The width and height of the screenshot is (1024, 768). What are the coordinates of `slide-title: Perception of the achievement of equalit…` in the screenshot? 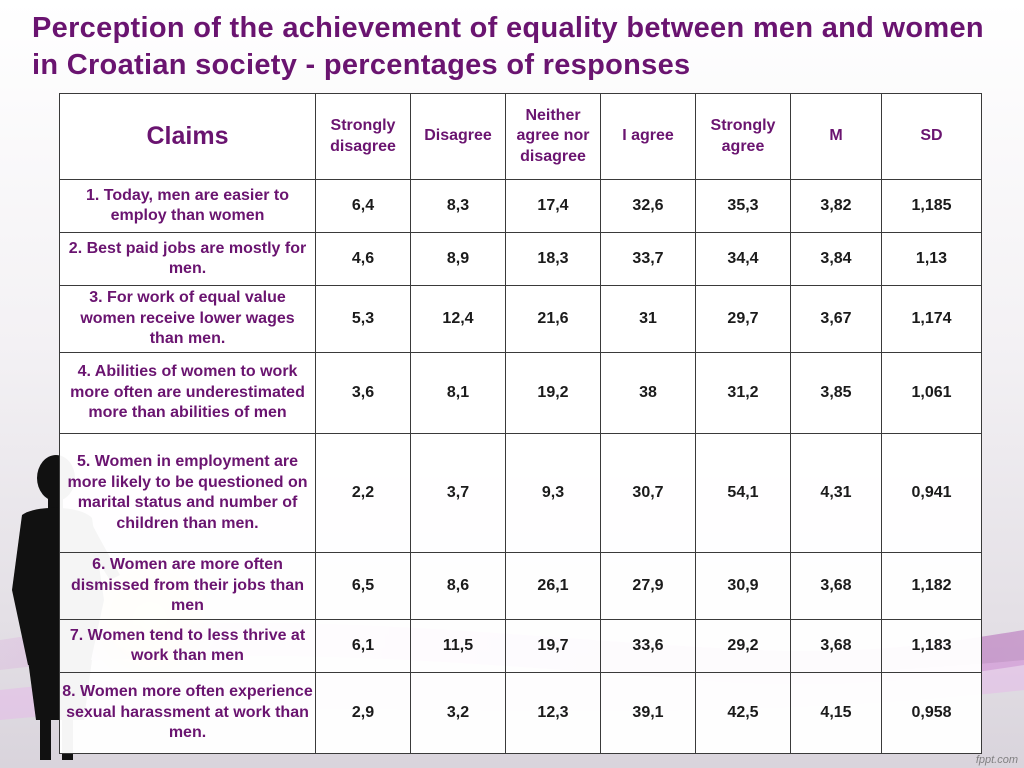 It's located at (508, 46).